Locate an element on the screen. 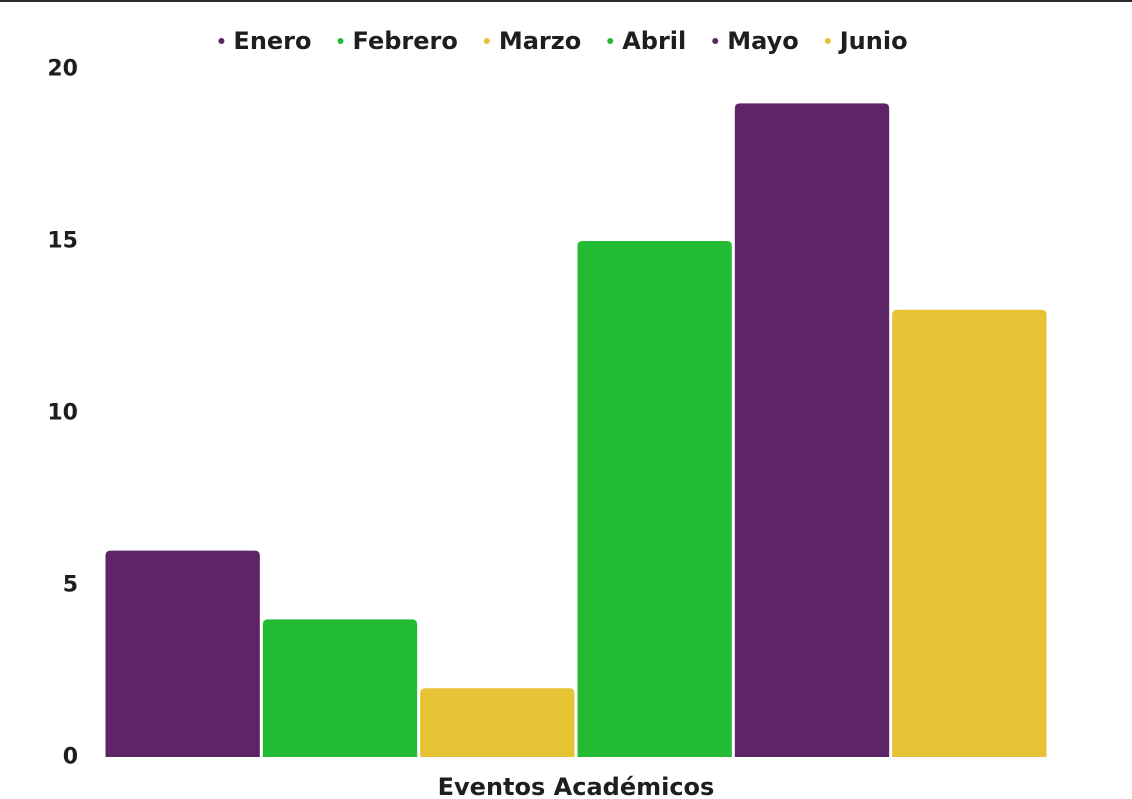 This screenshot has width=1132, height=799. legend-marker-enero is located at coordinates (221, 41).